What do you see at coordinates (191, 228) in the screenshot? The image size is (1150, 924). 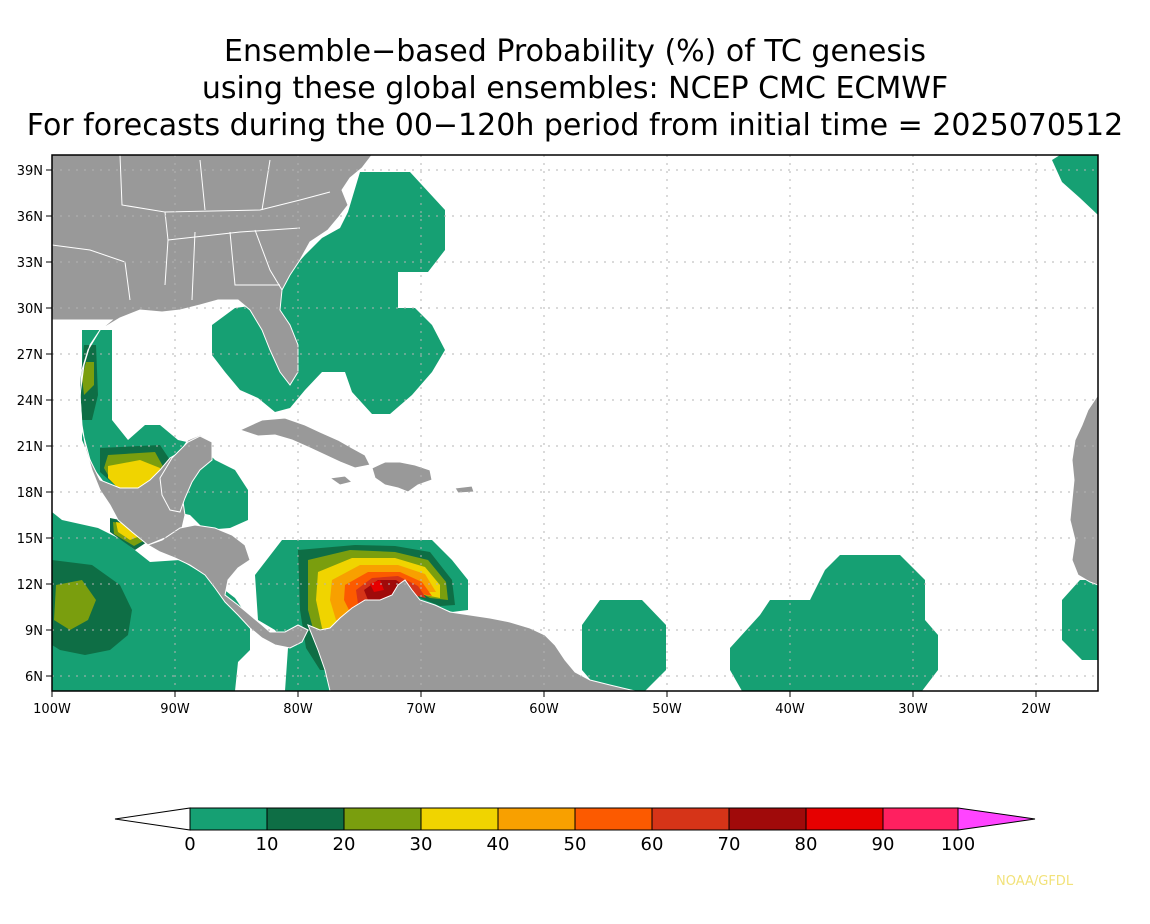 I see `state-borders` at bounding box center [191, 228].